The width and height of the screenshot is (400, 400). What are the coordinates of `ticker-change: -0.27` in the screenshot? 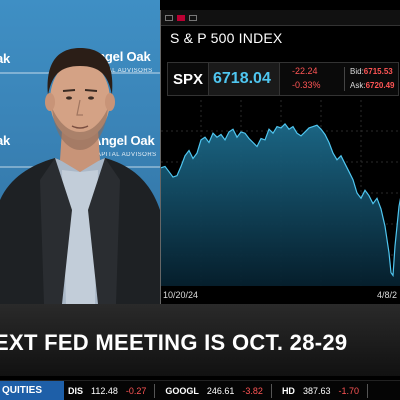 It's located at (136, 391).